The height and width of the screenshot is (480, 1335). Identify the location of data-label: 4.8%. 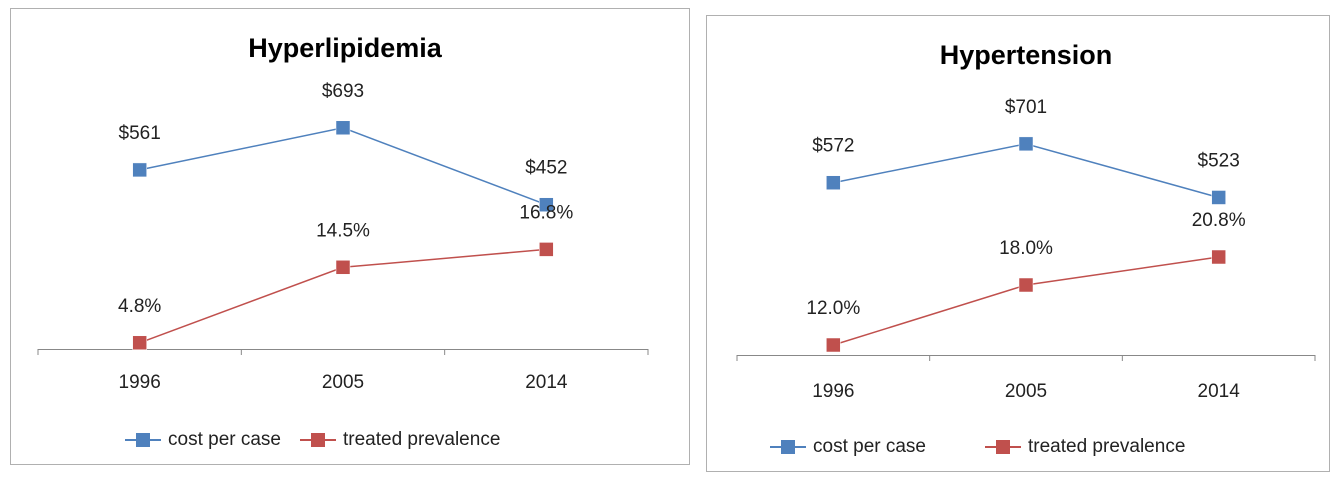
(139, 306).